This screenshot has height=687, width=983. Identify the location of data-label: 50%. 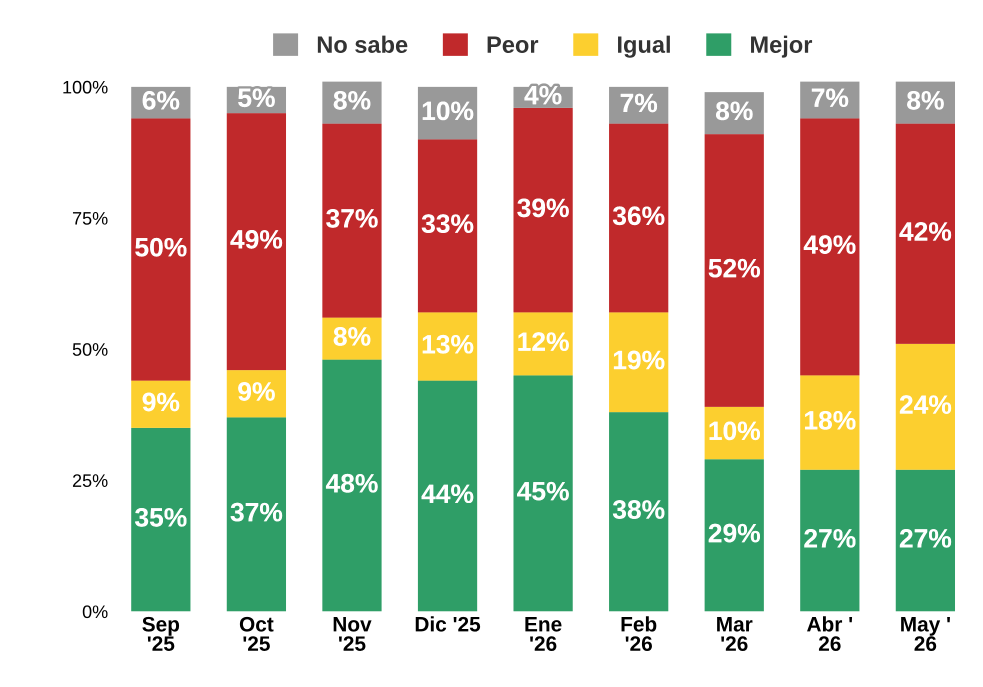
(161, 247).